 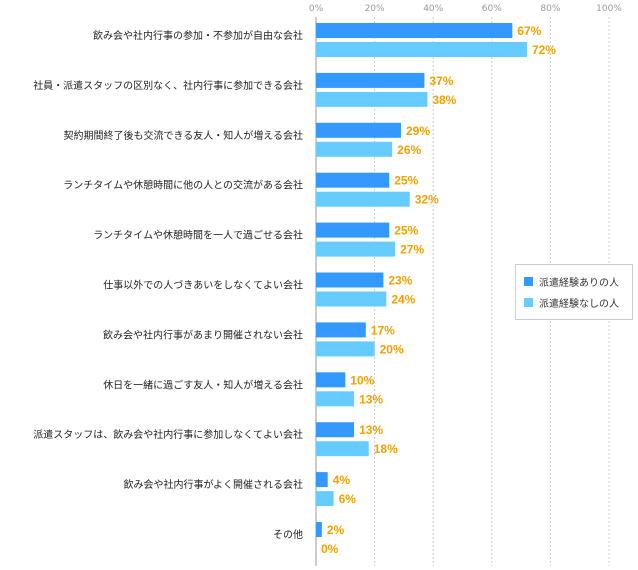 What do you see at coordinates (362, 380) in the screenshot?
I see `data-label: 10%` at bounding box center [362, 380].